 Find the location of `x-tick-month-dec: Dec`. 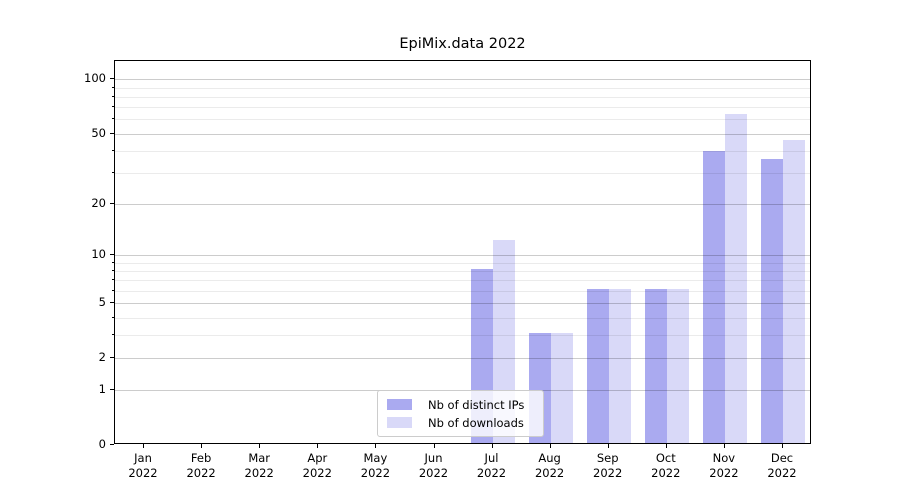

x-tick-month-dec: Dec is located at coordinates (782, 458).